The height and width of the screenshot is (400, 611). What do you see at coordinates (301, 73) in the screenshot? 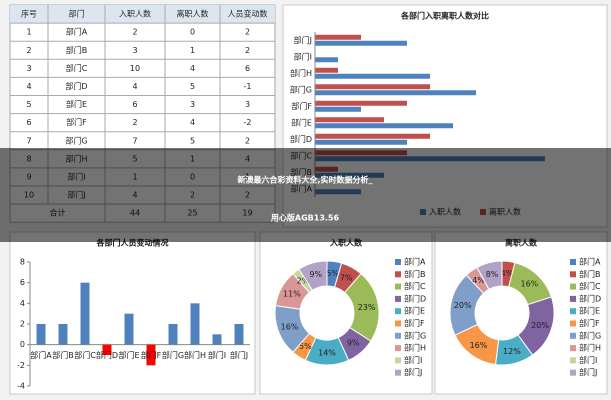
I see `y-tick-label: 部门H` at bounding box center [301, 73].